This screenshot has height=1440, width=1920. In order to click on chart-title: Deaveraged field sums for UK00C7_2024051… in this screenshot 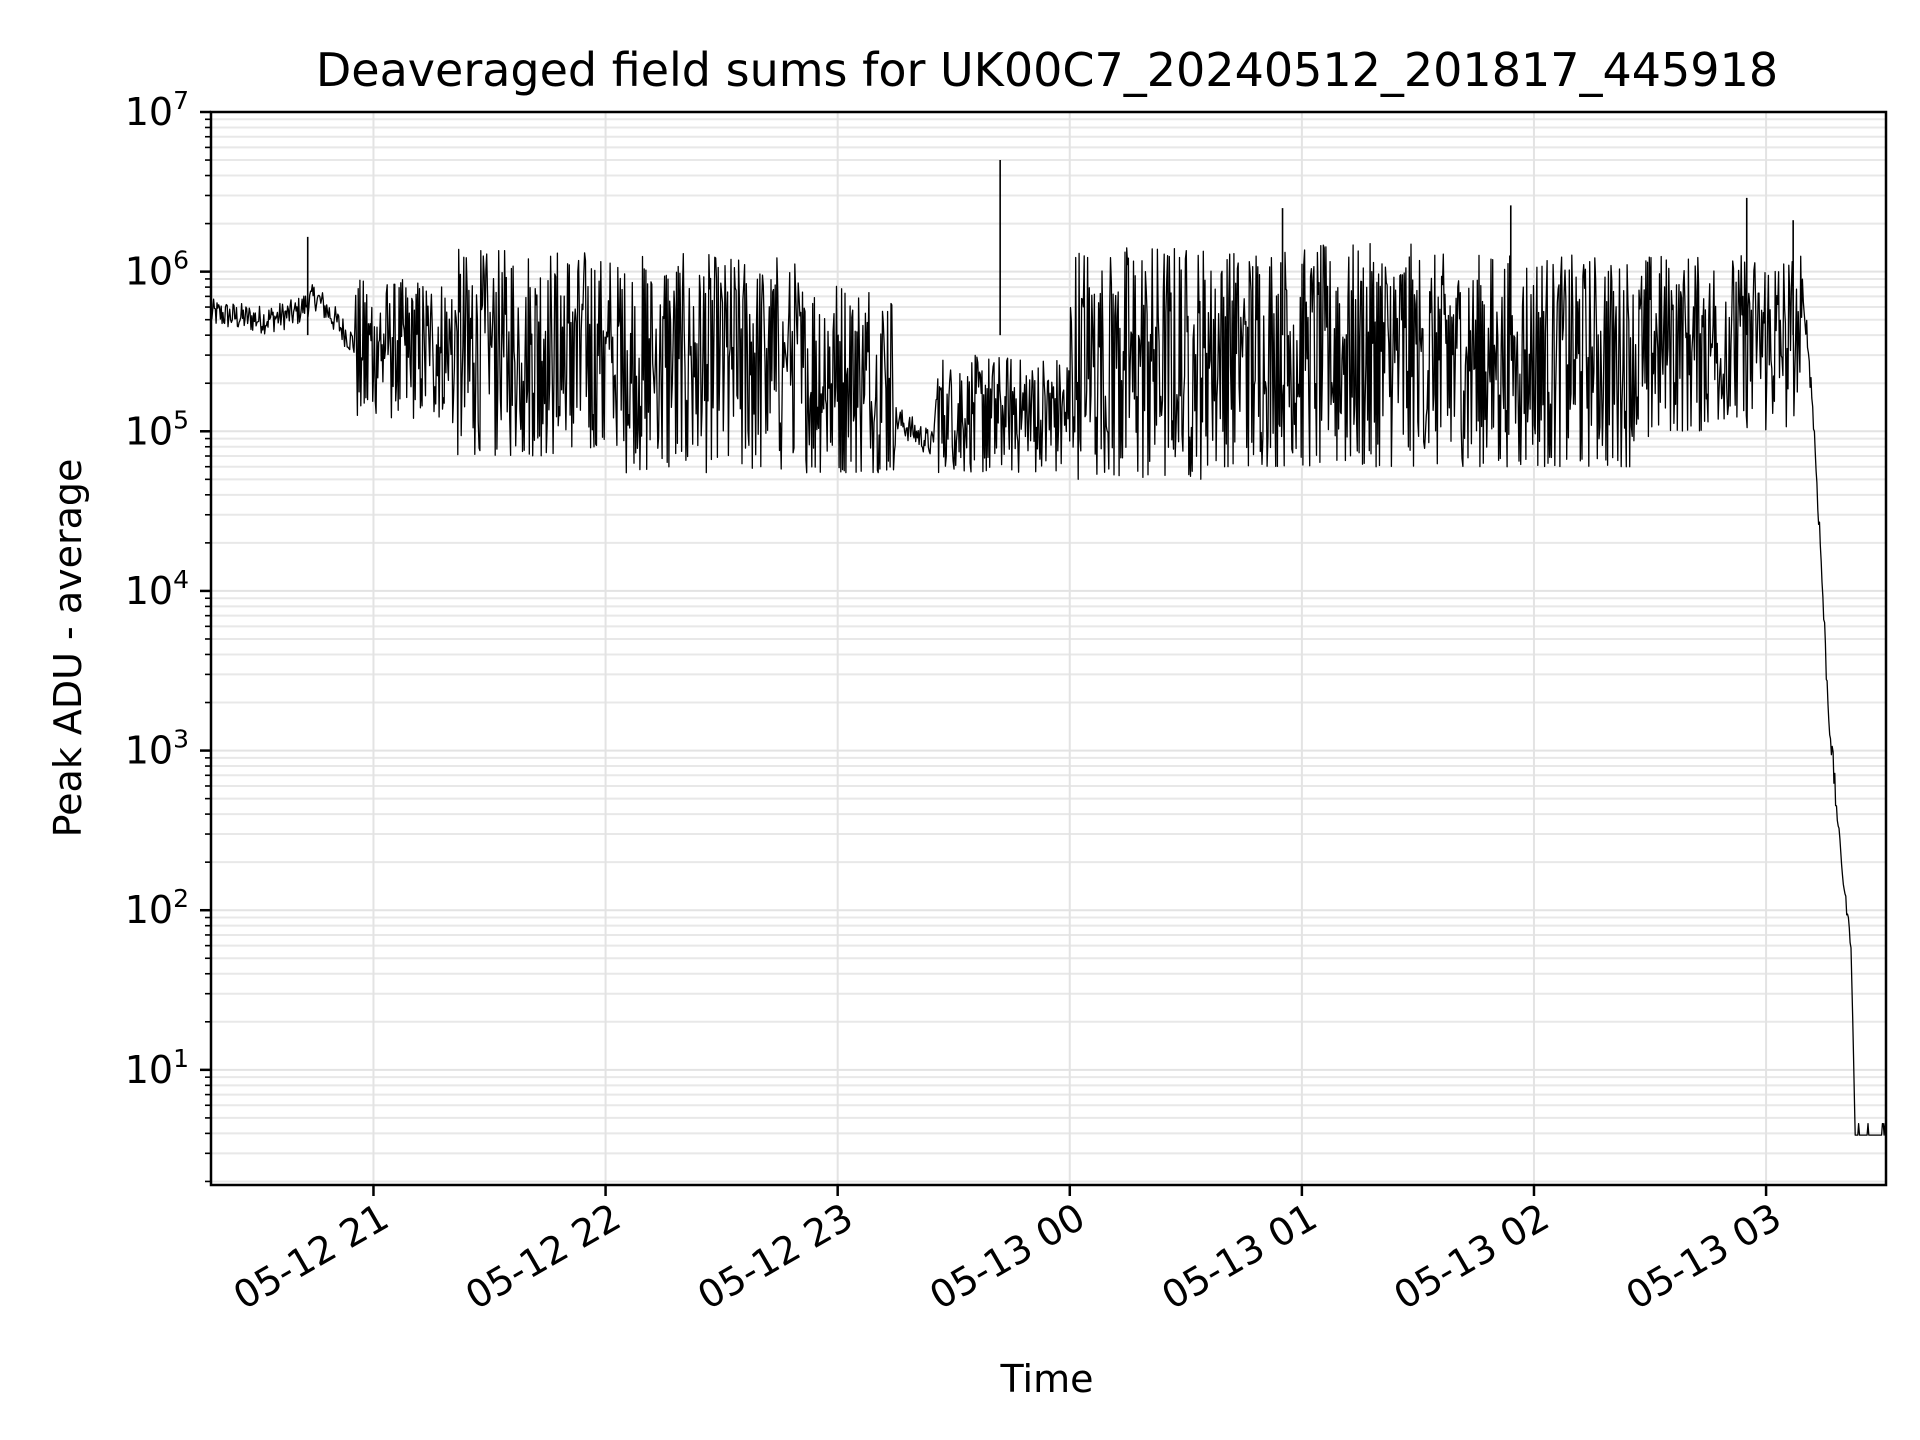, I will do `click(1047, 70)`.